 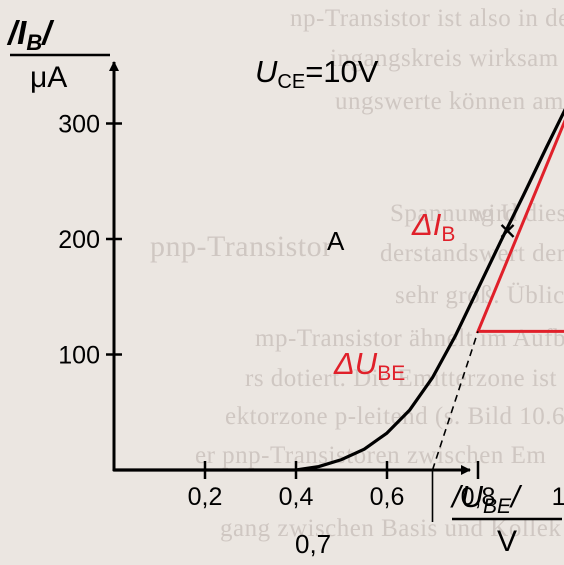 I want to click on bleed-text-line: mp-Transistor ähnelt im Aufbau, so click(x=409, y=338).